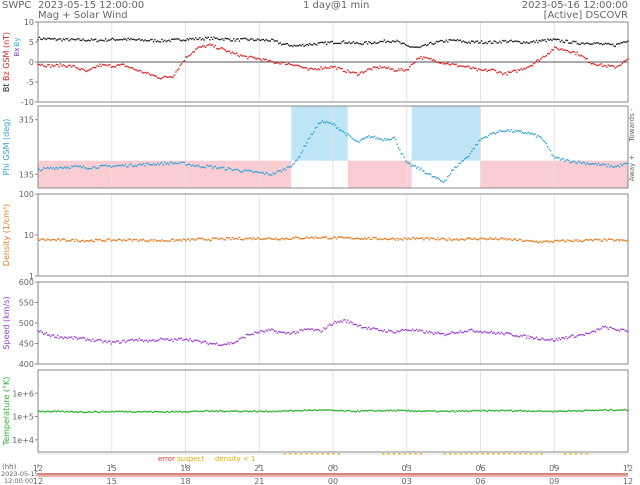 This screenshot has width=640, height=485. Describe the element at coordinates (17, 42) in the screenshot. I see `legend-by: By` at that location.